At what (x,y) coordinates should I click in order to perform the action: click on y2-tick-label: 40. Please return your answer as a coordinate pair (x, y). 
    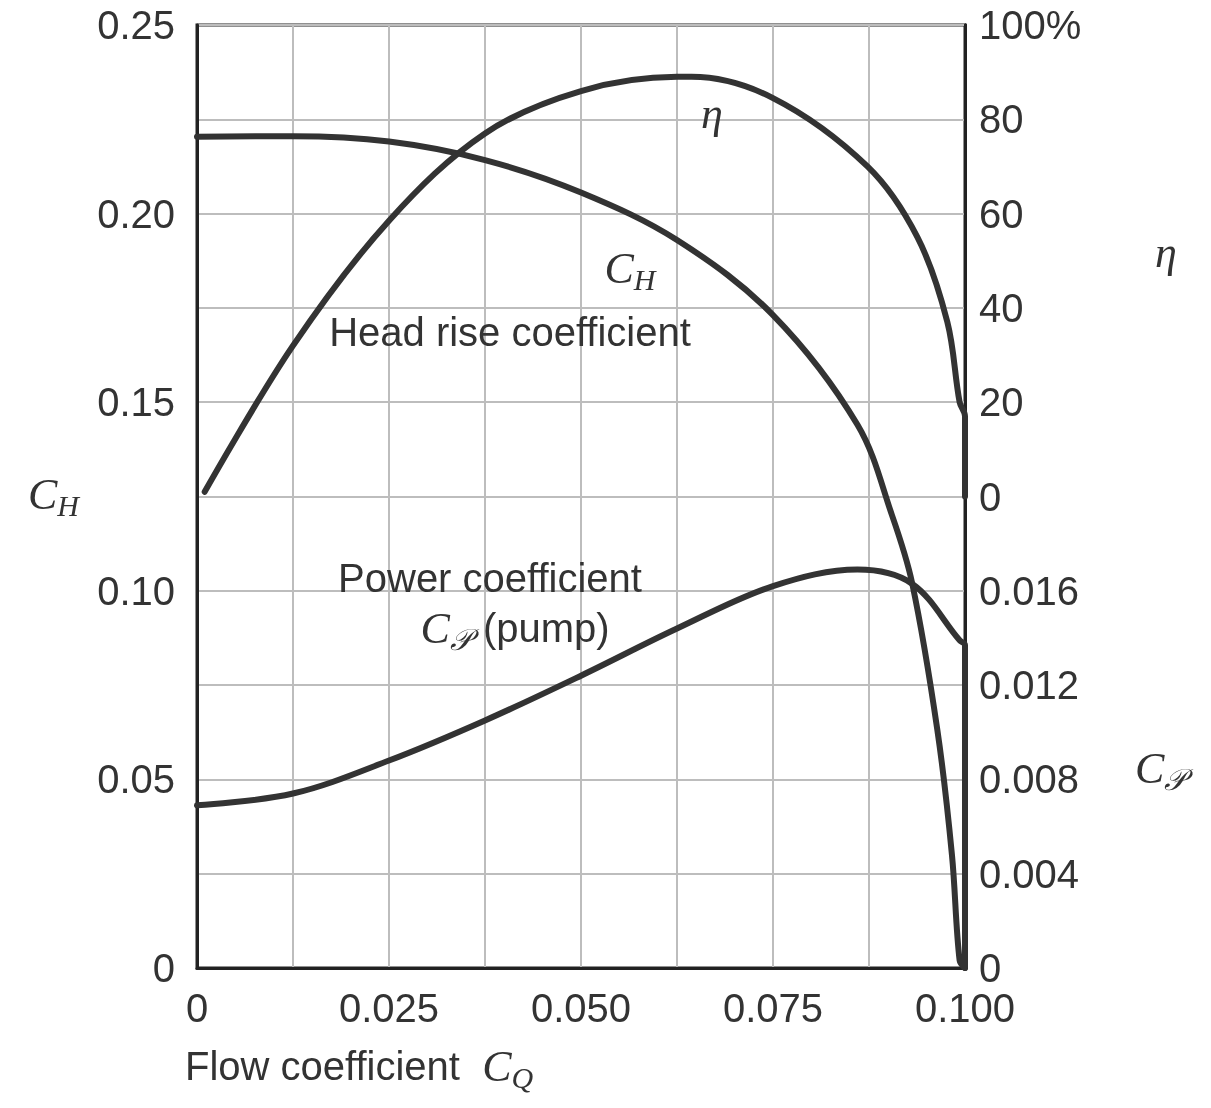
    Looking at the image, I should click on (1001, 307).